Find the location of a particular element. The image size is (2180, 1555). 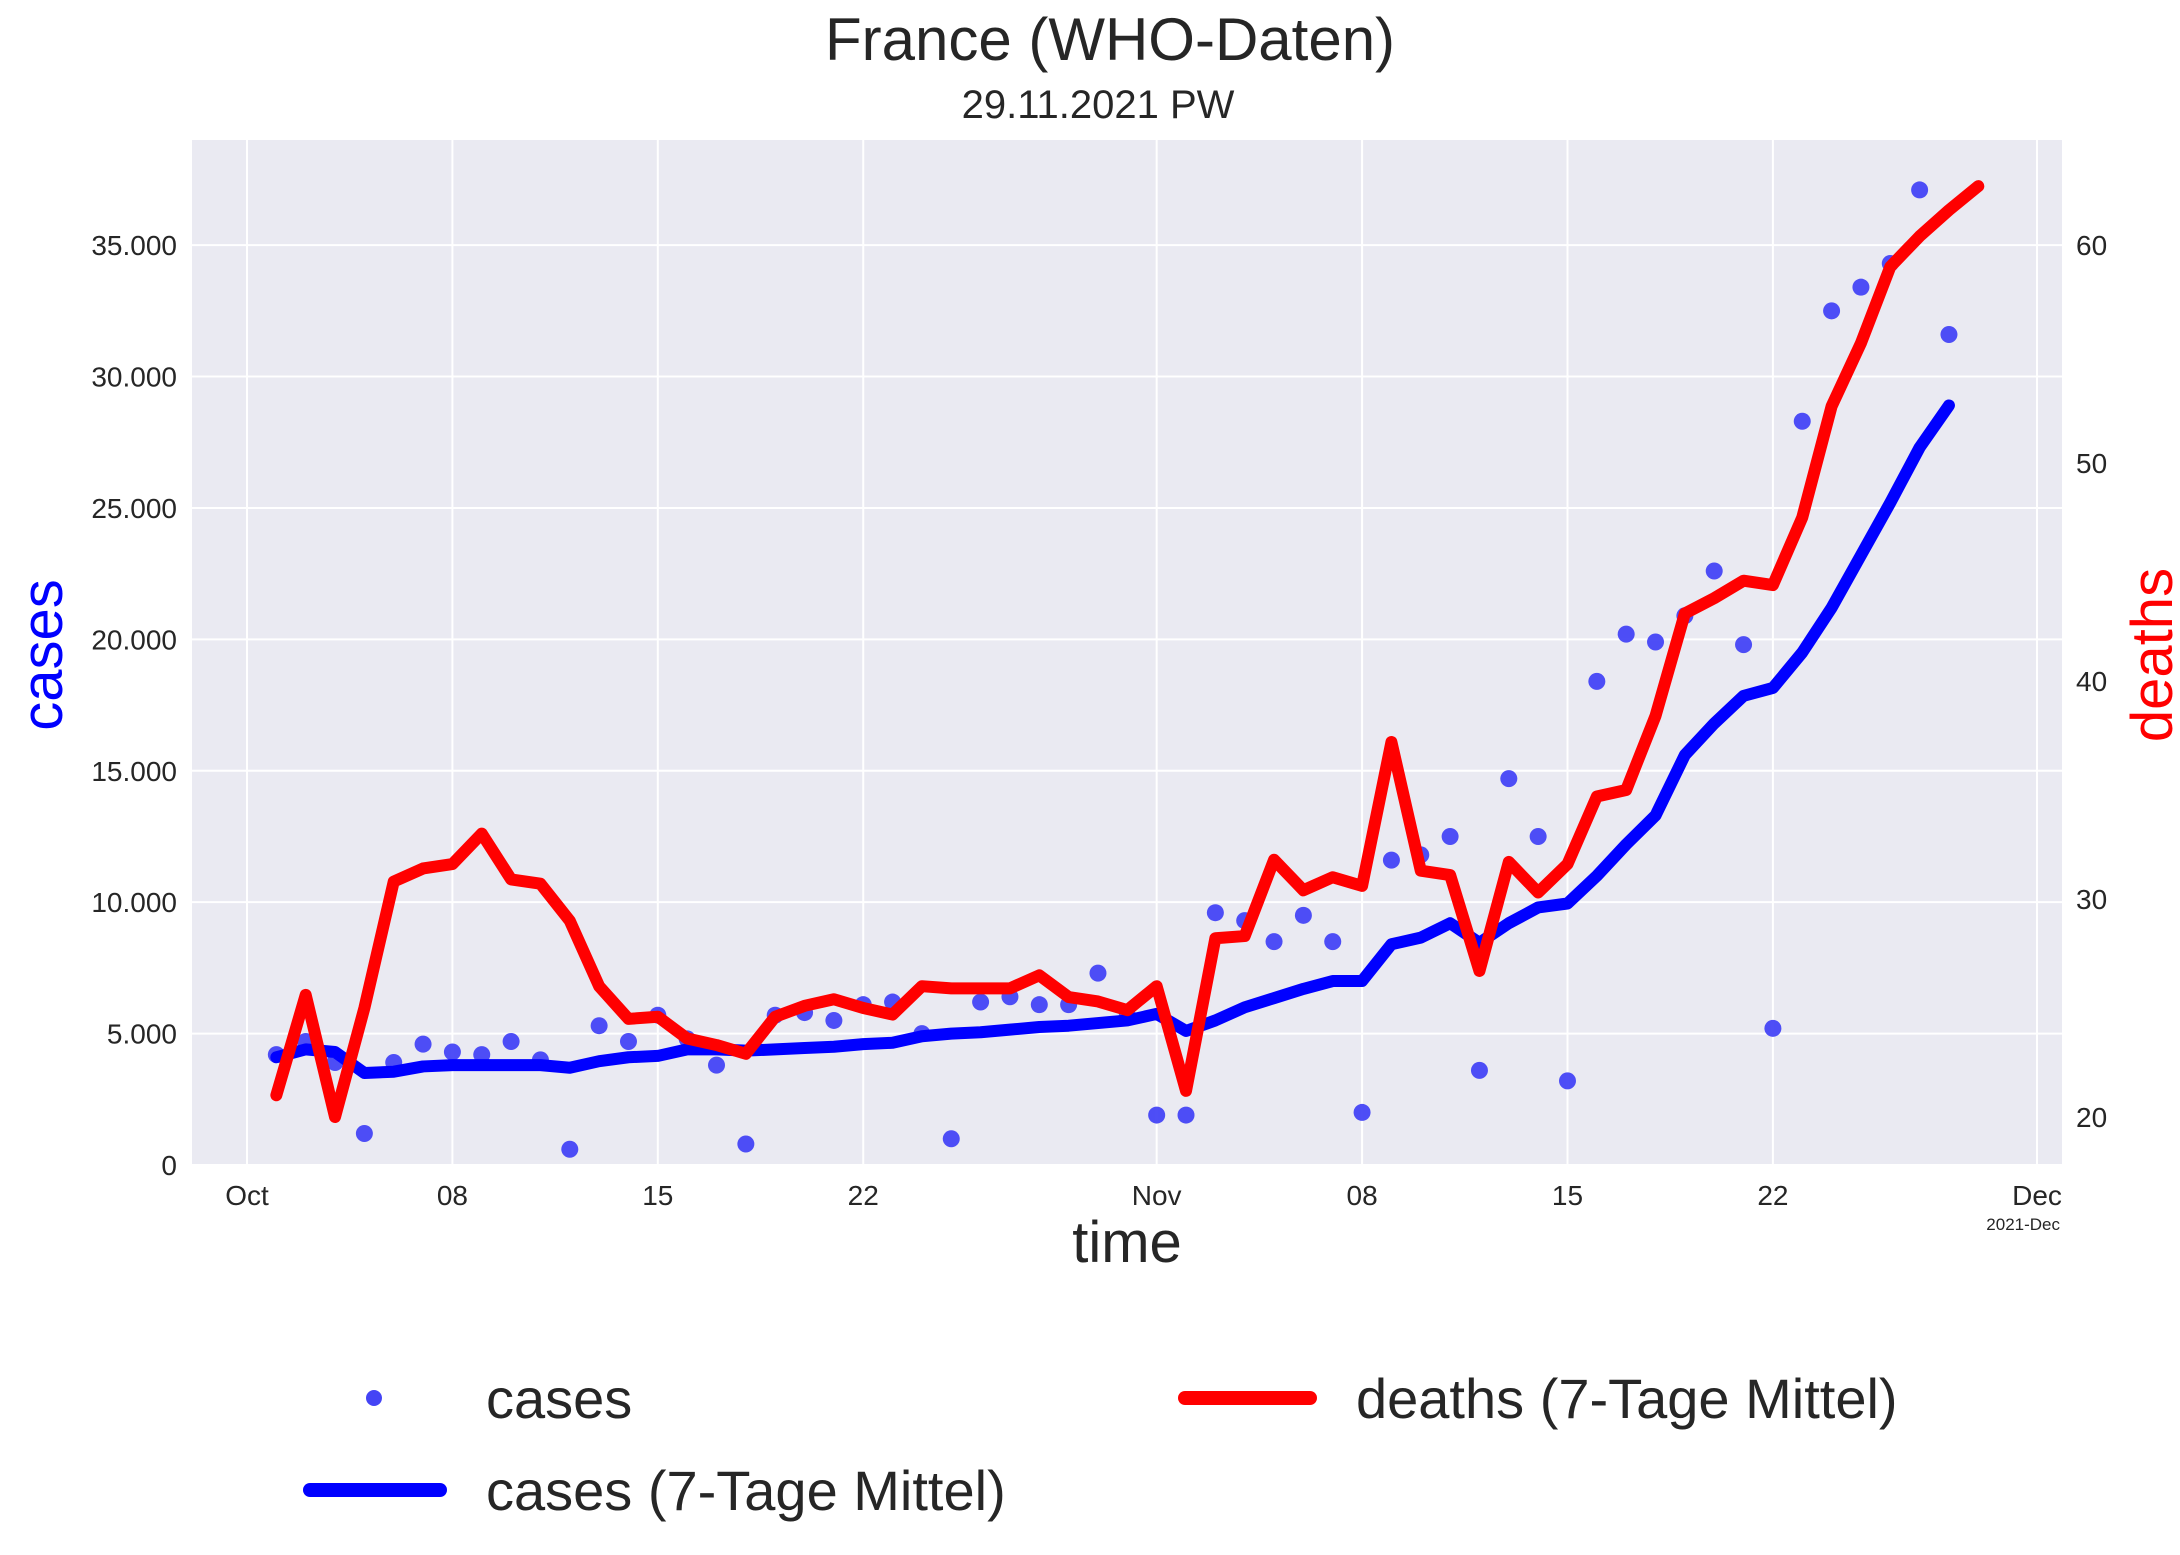

y-tick-label-right: 40 is located at coordinates (2091, 681).